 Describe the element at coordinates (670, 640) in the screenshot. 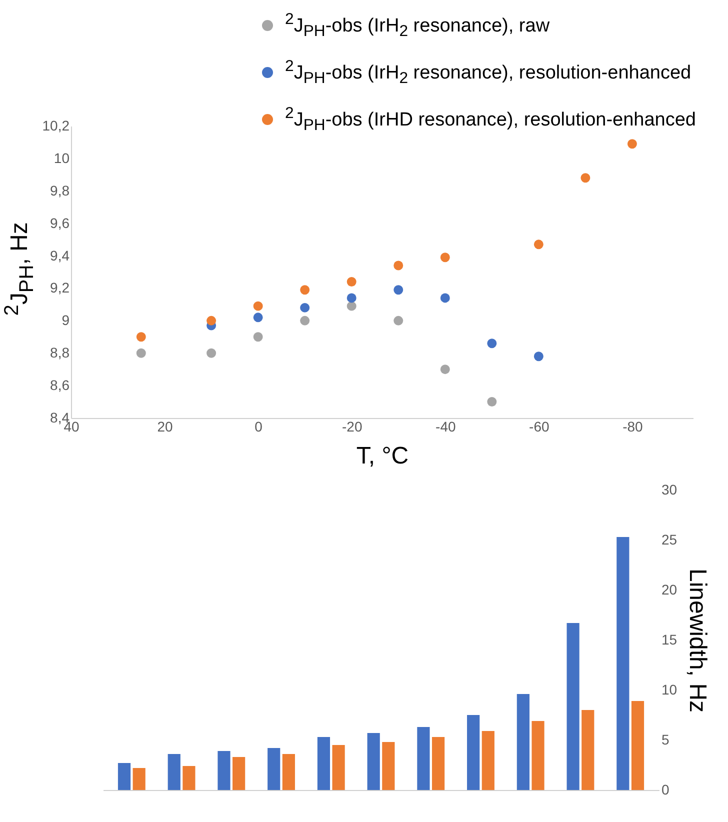

I see `y-tick-label: 15` at that location.